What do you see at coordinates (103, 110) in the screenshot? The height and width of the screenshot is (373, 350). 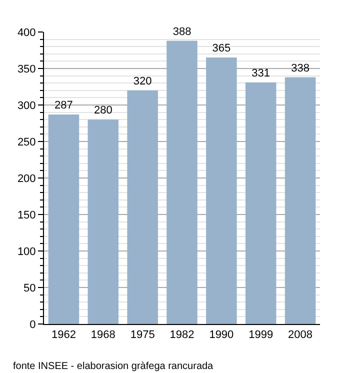 I see `data-label: 280` at bounding box center [103, 110].